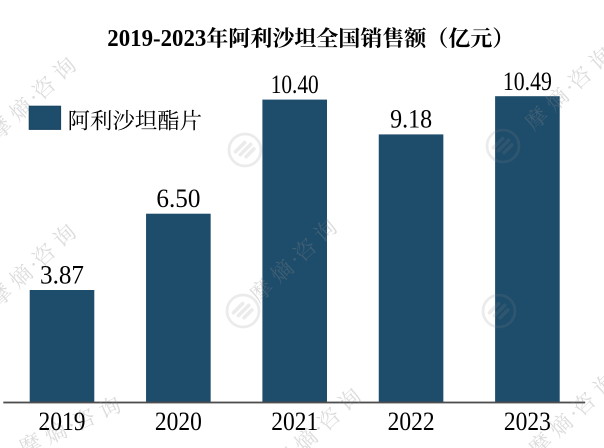  I want to click on svg-text: 2023, so click(527, 421).